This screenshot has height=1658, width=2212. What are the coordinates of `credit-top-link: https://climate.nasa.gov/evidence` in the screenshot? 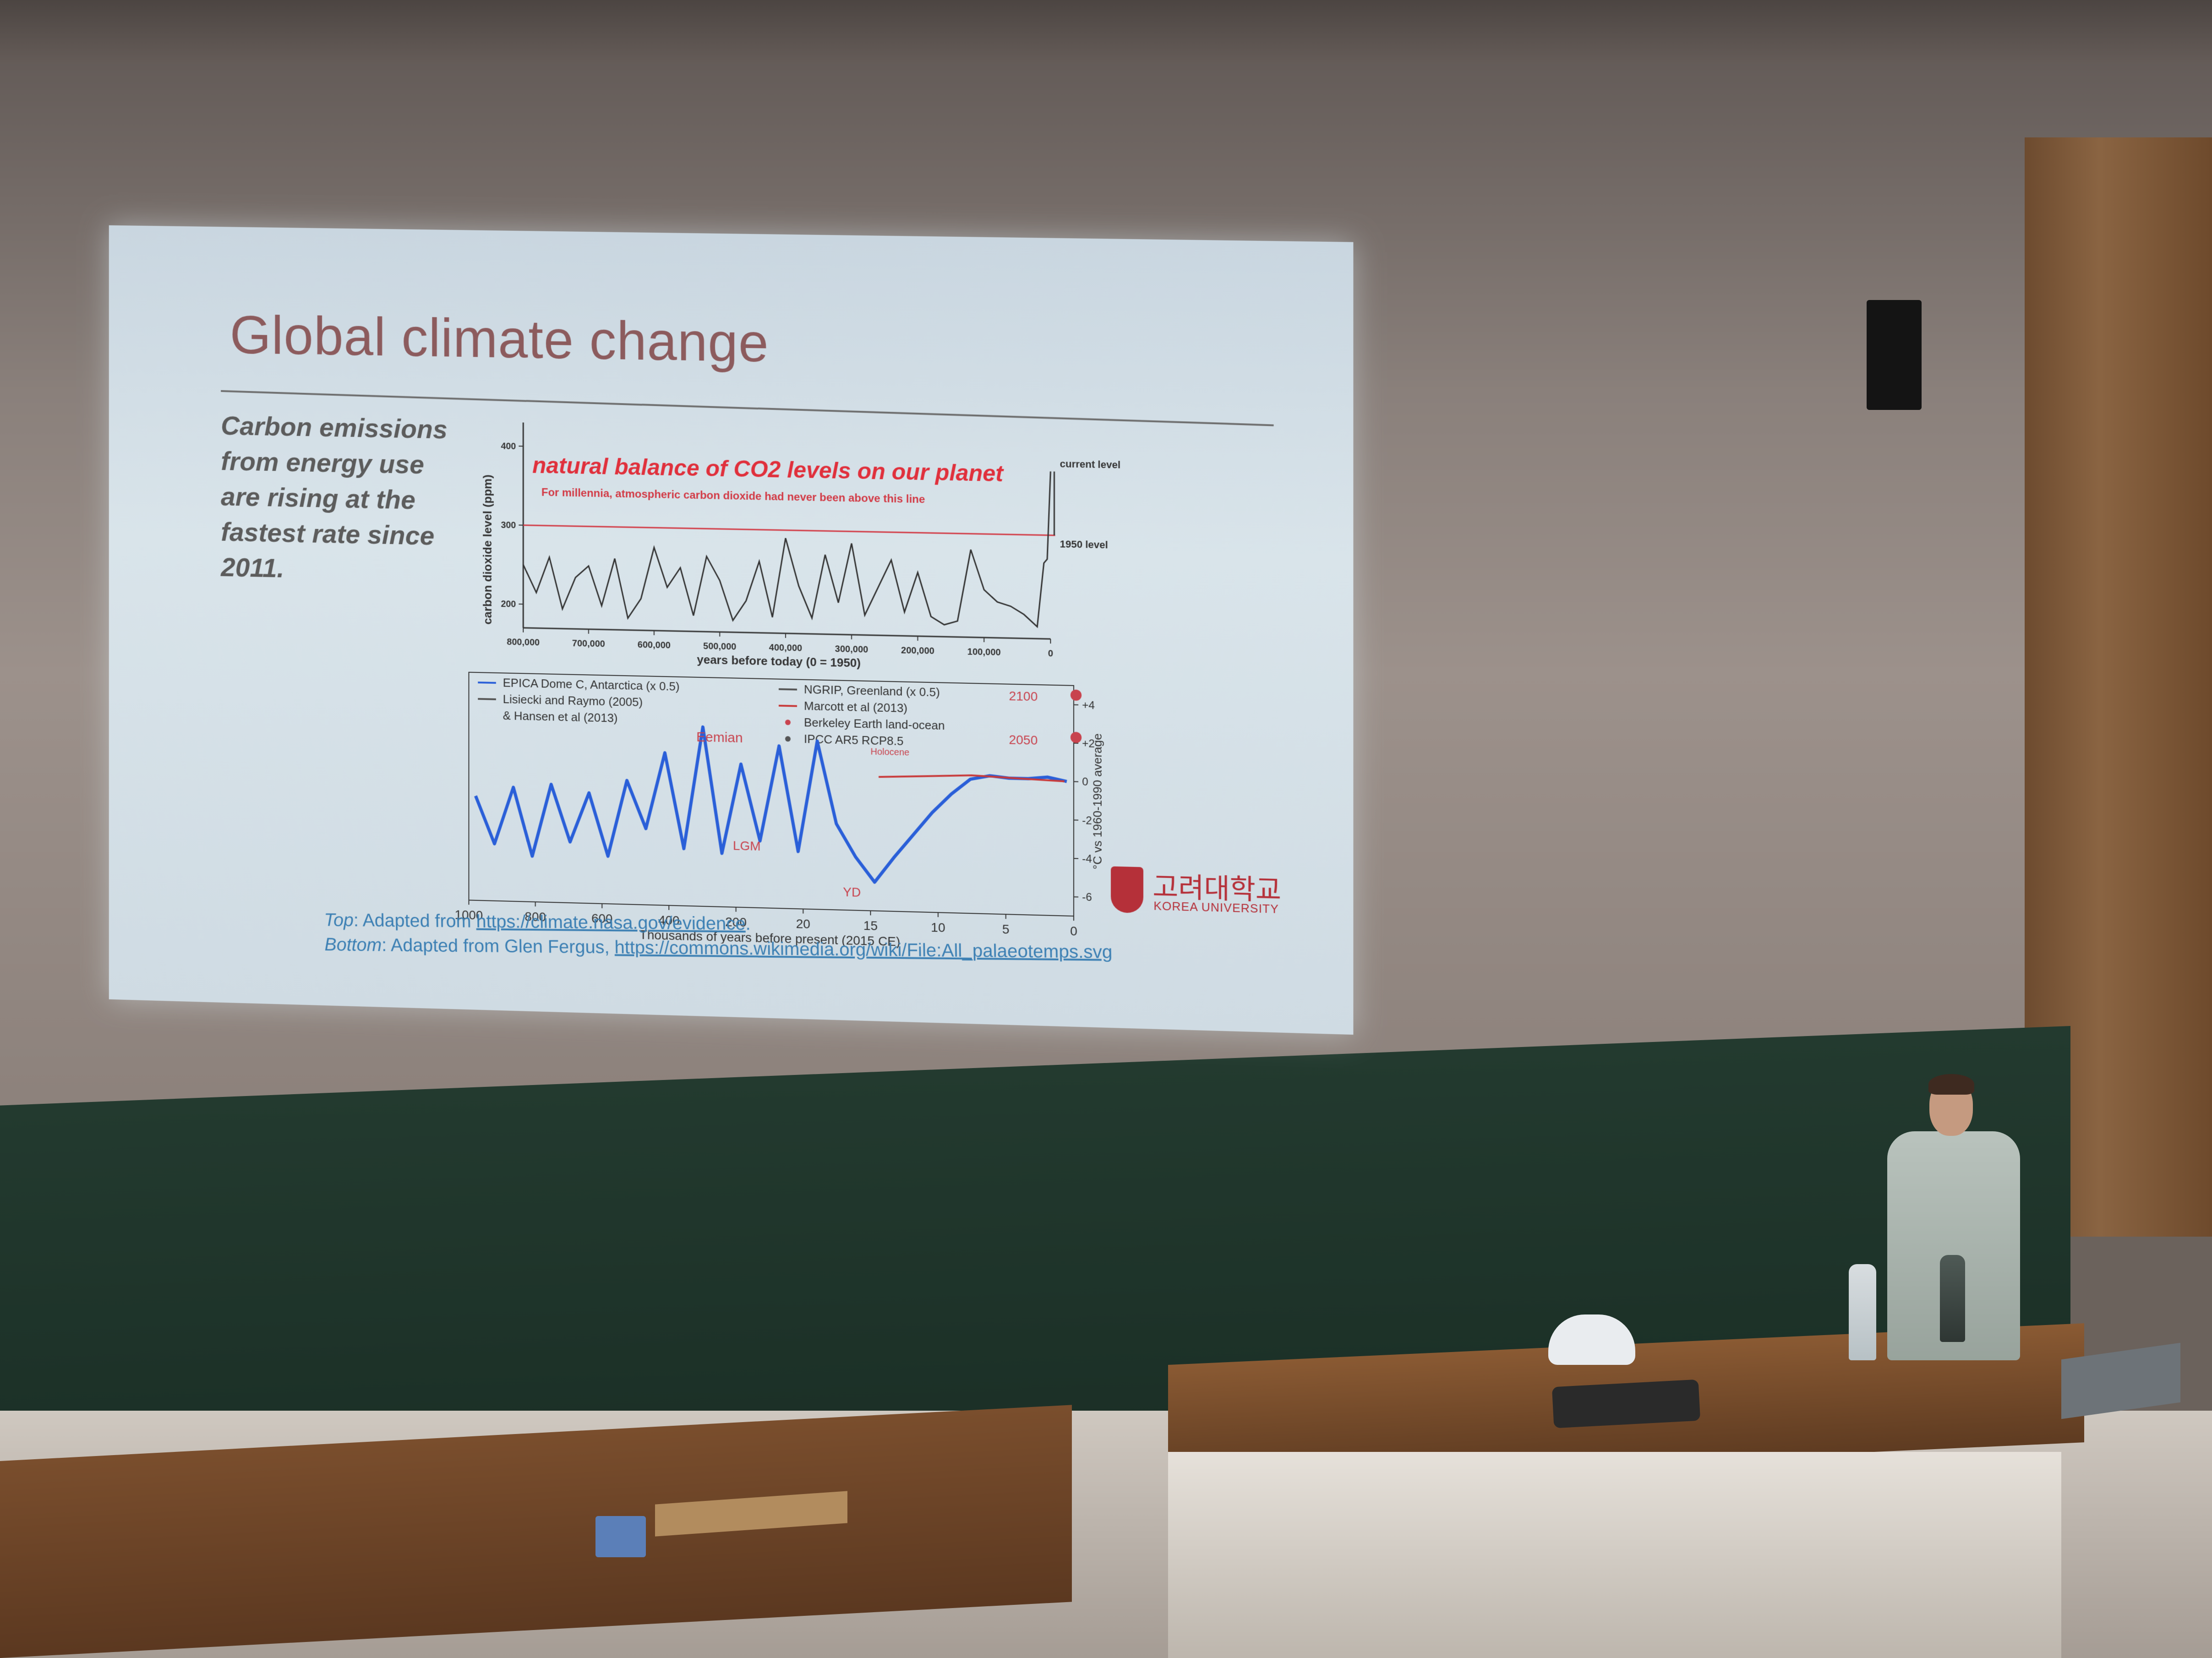 It's located at (611, 923).